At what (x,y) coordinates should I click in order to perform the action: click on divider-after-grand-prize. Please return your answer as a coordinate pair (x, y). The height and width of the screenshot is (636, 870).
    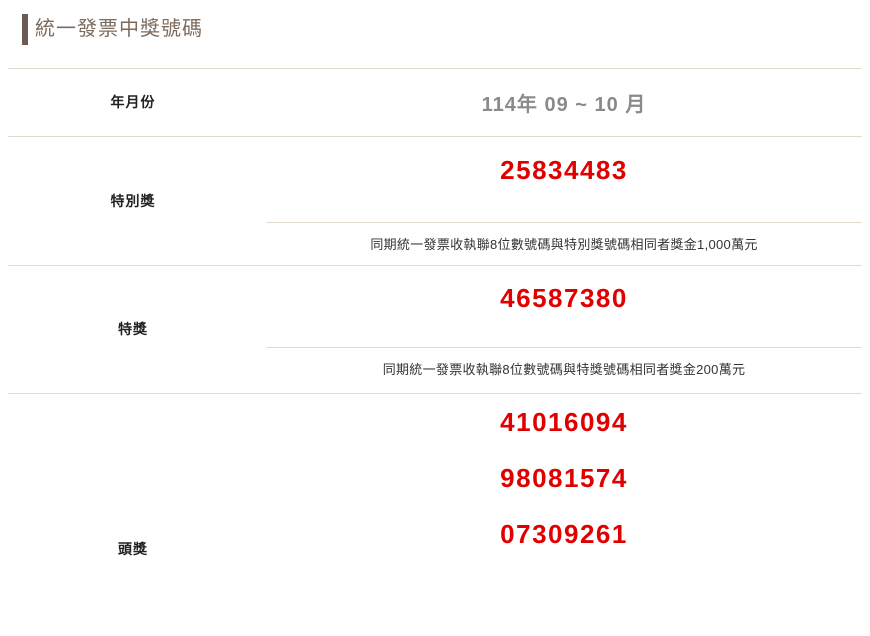
    Looking at the image, I should click on (435, 393).